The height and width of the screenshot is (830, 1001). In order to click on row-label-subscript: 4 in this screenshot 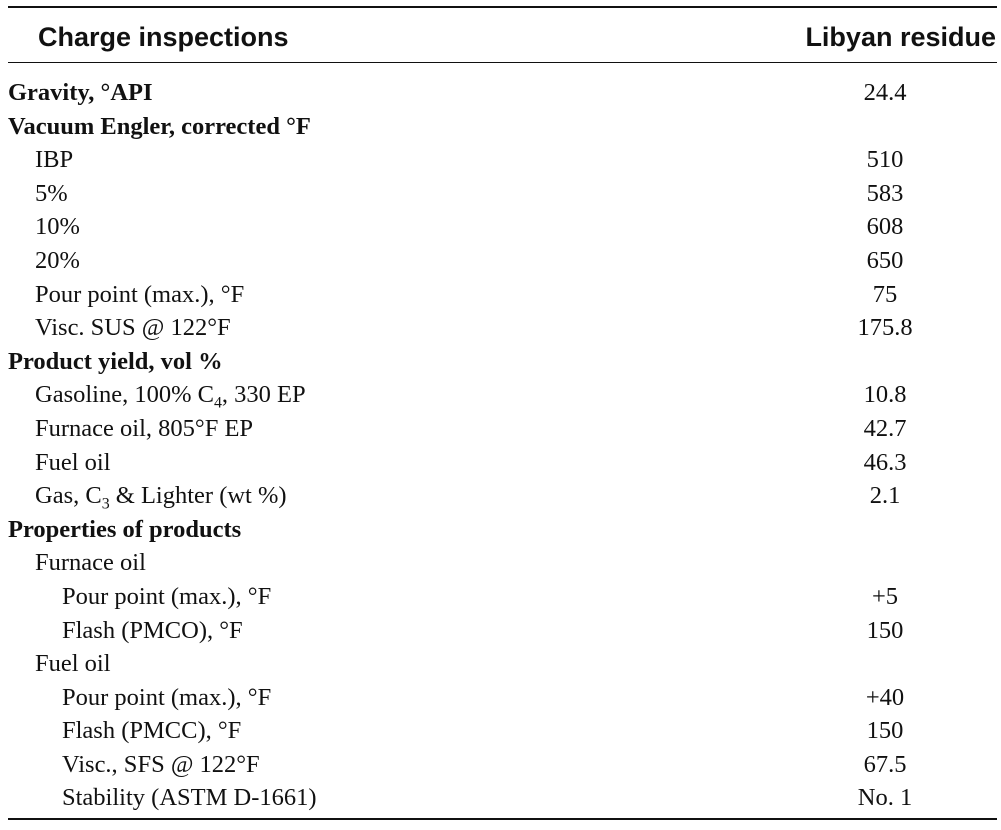, I will do `click(217, 403)`.